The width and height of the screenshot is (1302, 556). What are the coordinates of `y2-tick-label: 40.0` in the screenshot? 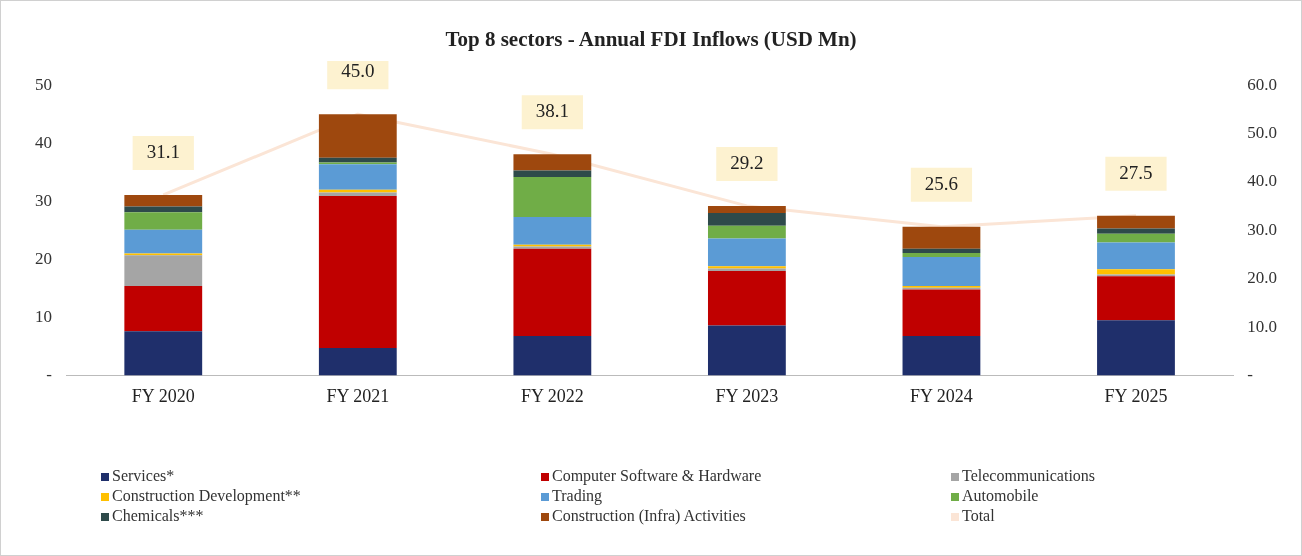 It's located at (1262, 181).